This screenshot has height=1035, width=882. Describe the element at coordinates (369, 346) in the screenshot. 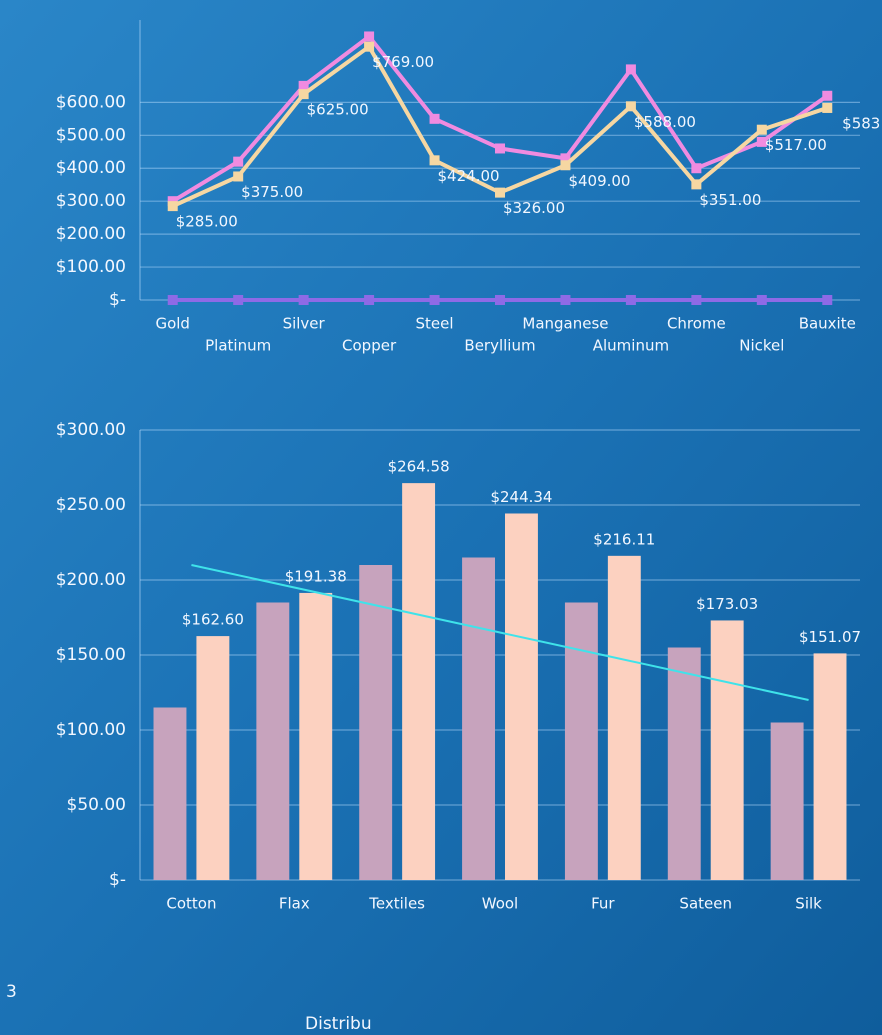

I see `x-tick-label: Copper` at that location.